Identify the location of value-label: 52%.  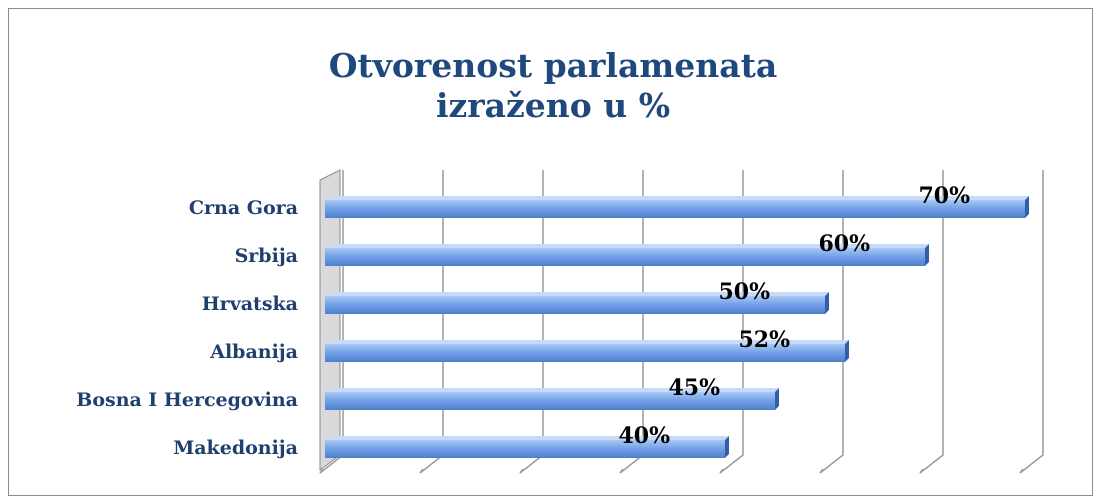
(764, 340).